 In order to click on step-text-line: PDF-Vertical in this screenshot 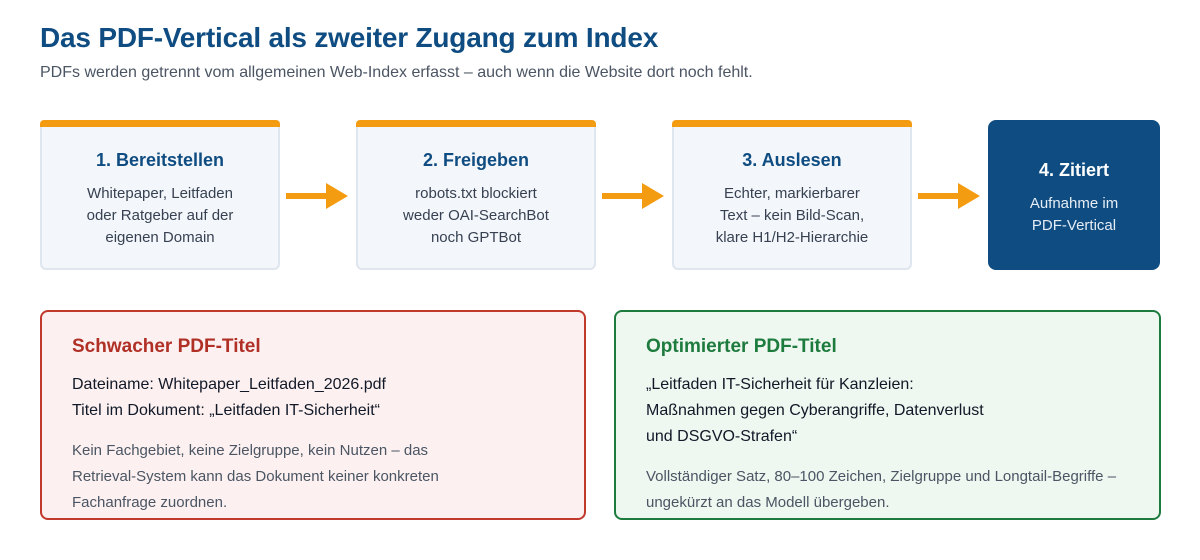, I will do `click(1074, 225)`.